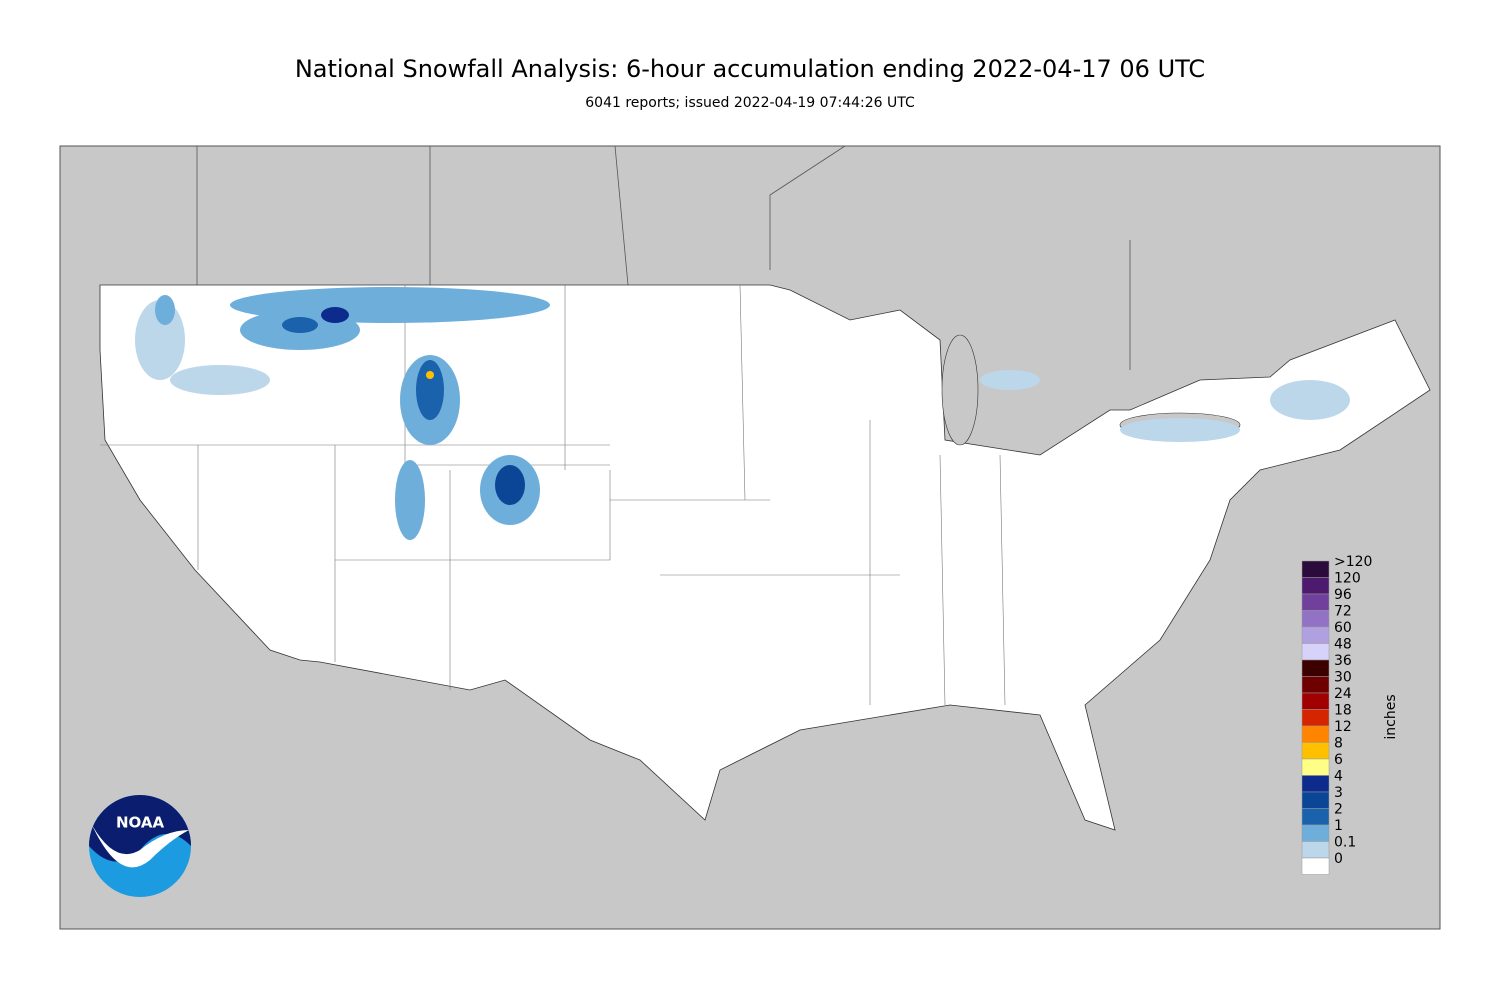 The width and height of the screenshot is (1500, 982). I want to click on border-lines, so click(663, 257).